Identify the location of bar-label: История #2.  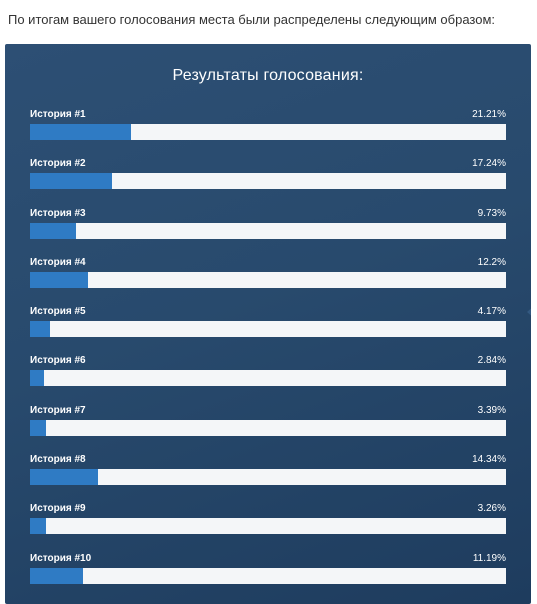
(58, 163).